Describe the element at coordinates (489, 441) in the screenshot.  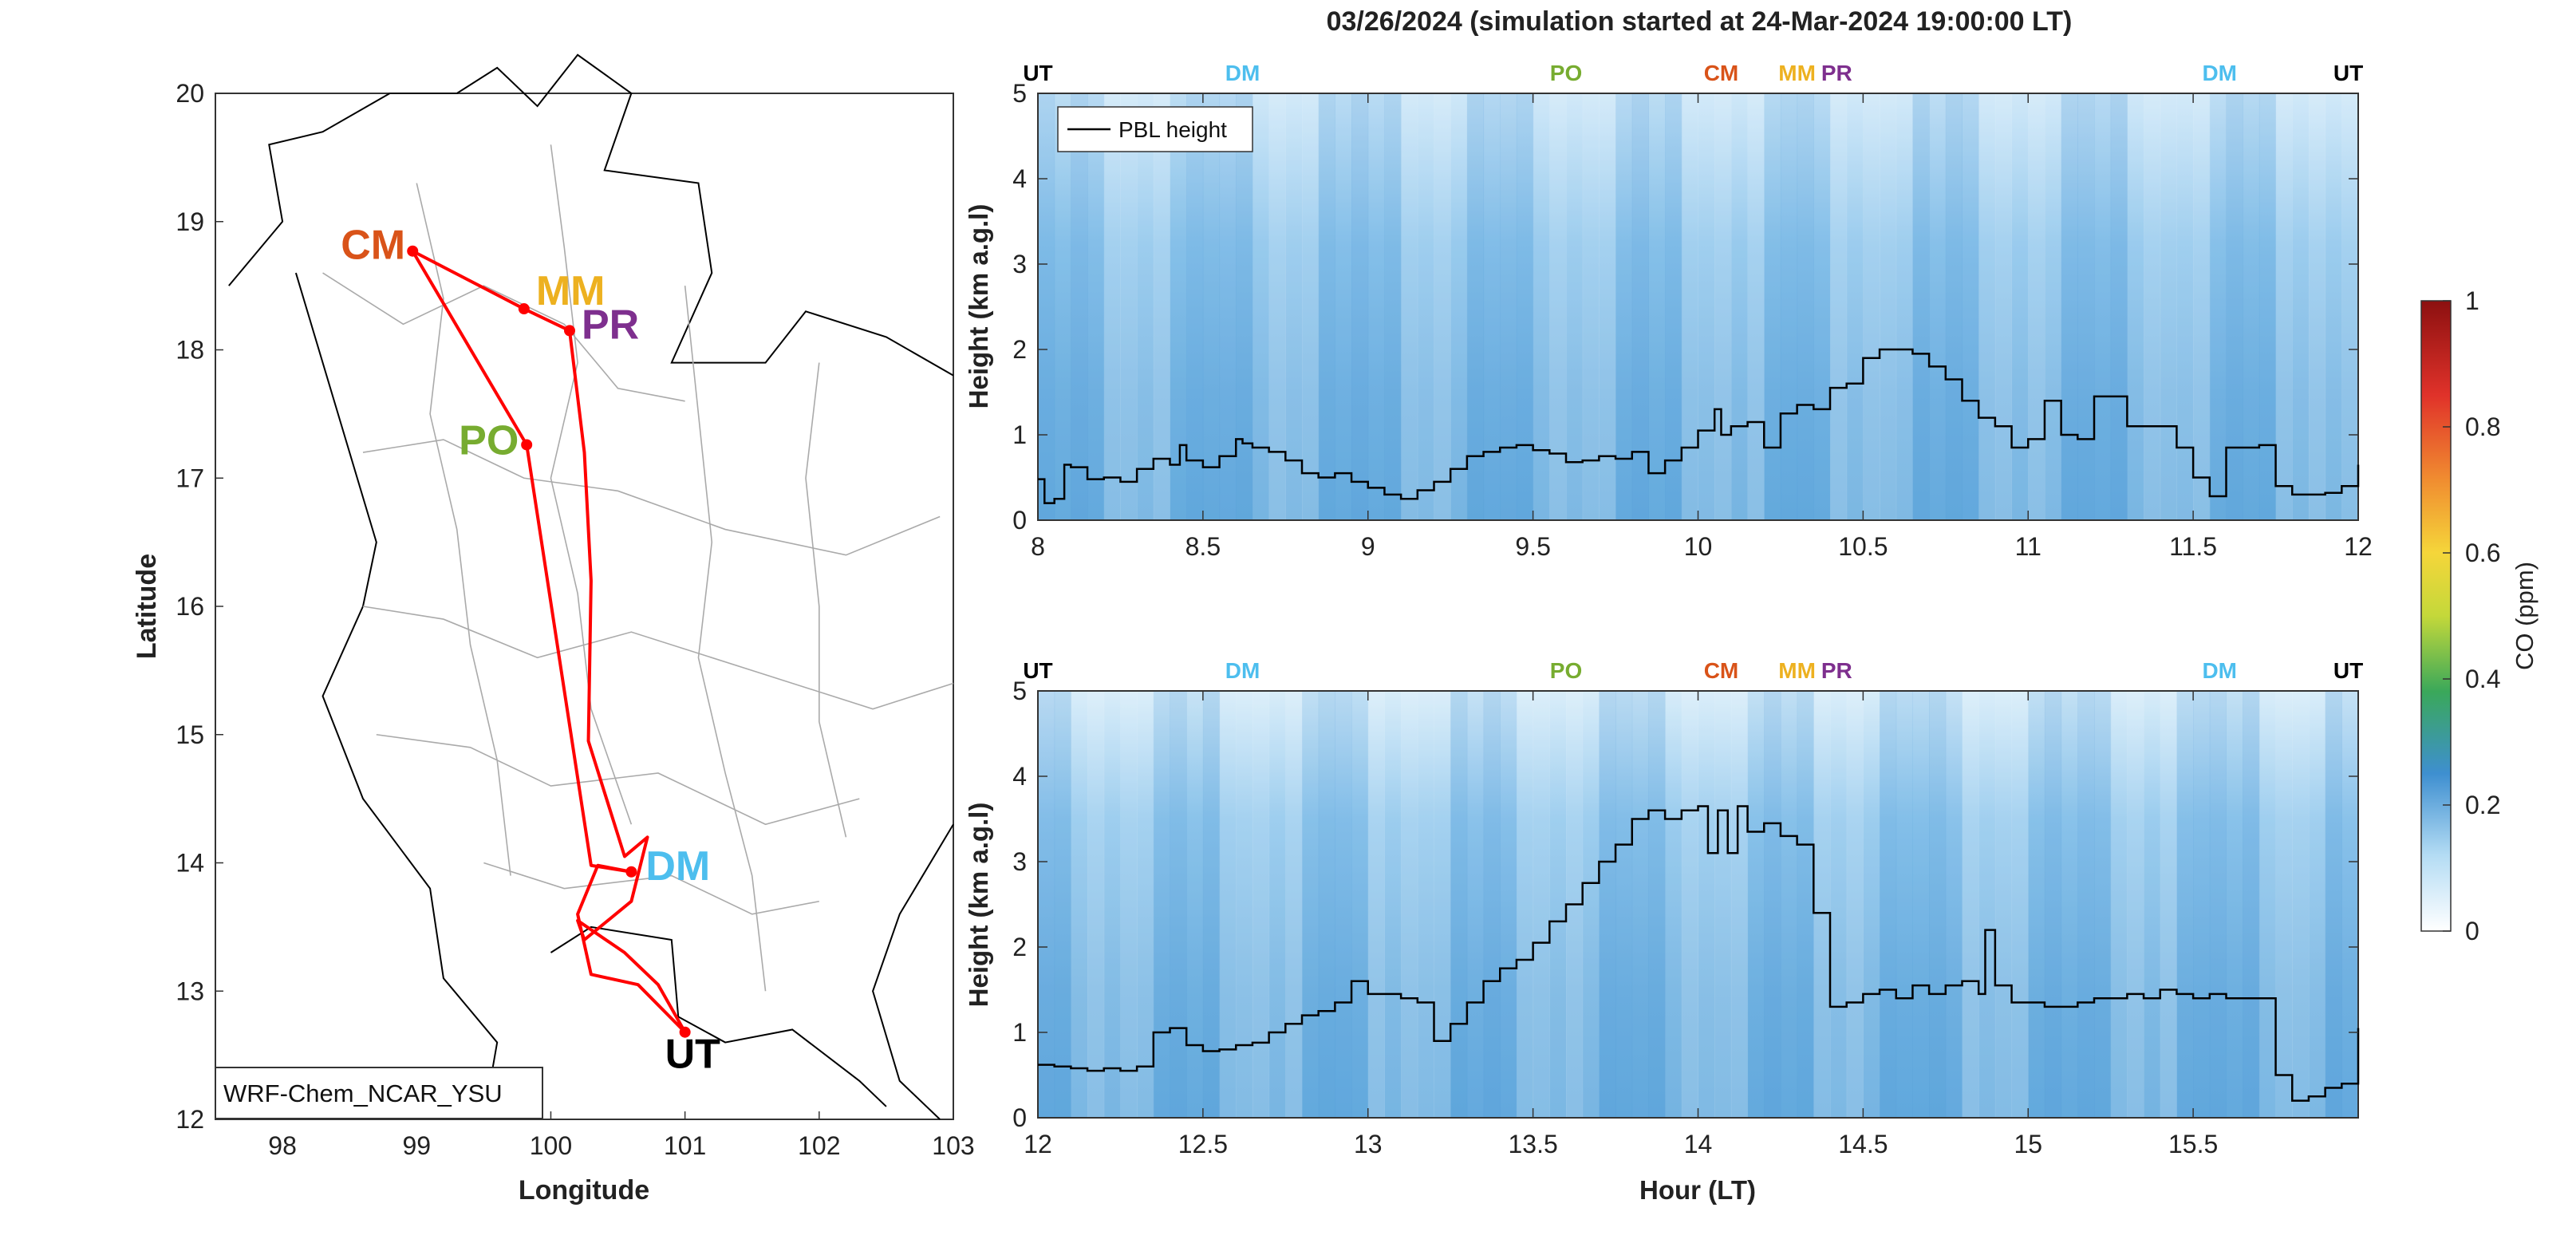
I see `station-label-po: PO` at that location.